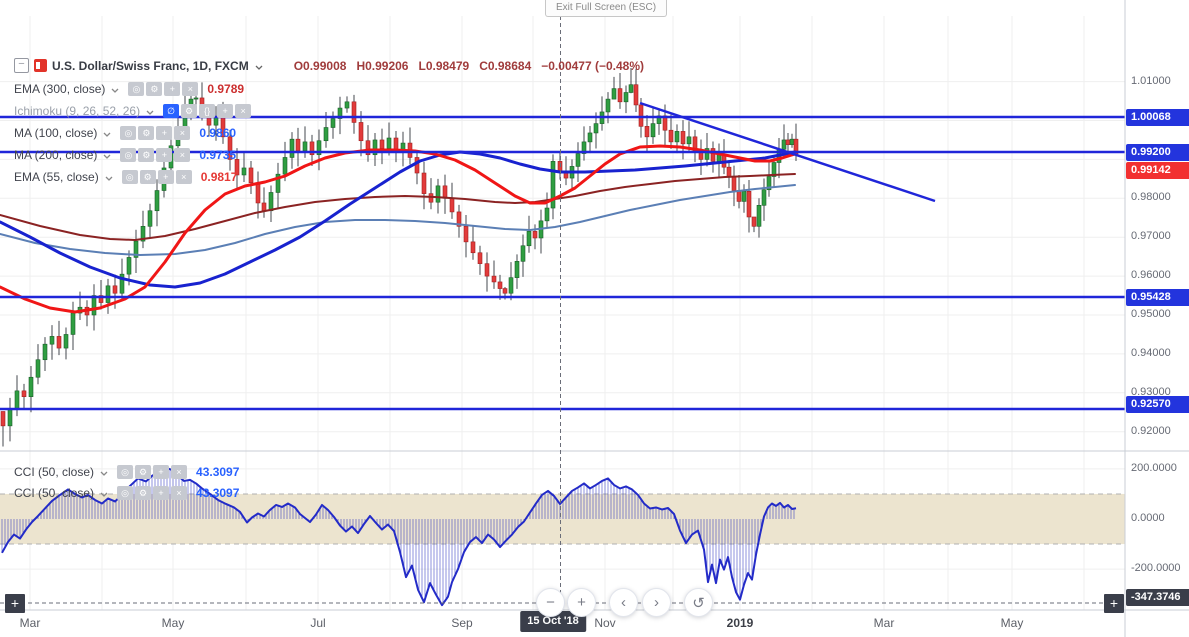 The width and height of the screenshot is (1189, 637). I want to click on indicator-buttons: ◎ ⚙ + ×, so click(155, 133).